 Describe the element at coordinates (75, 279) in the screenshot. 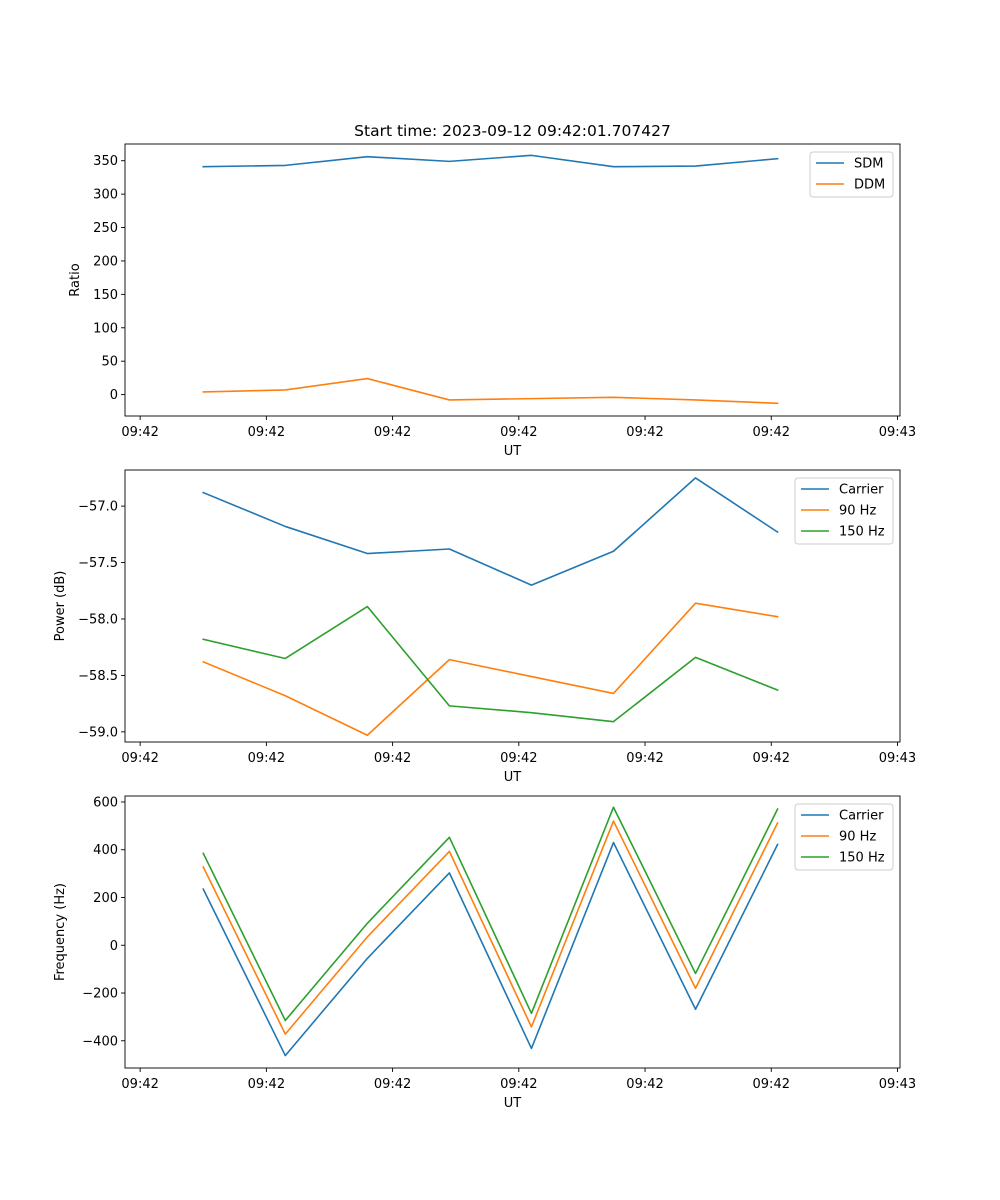

I see `y-axis-label: Ratio` at that location.